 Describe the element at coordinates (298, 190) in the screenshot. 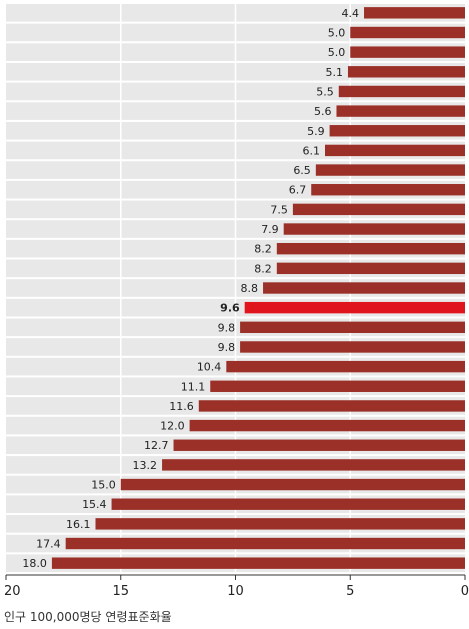

I see `value-label: 6.7` at that location.